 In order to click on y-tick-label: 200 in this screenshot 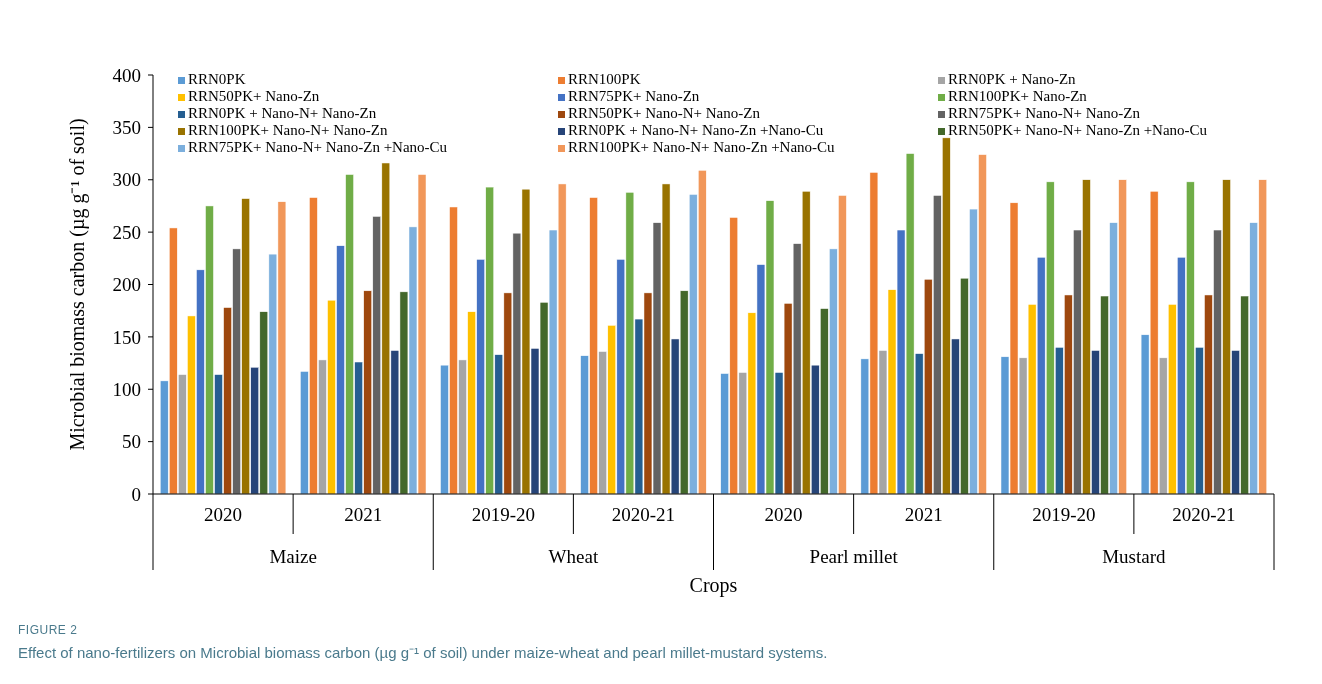, I will do `click(126, 285)`.